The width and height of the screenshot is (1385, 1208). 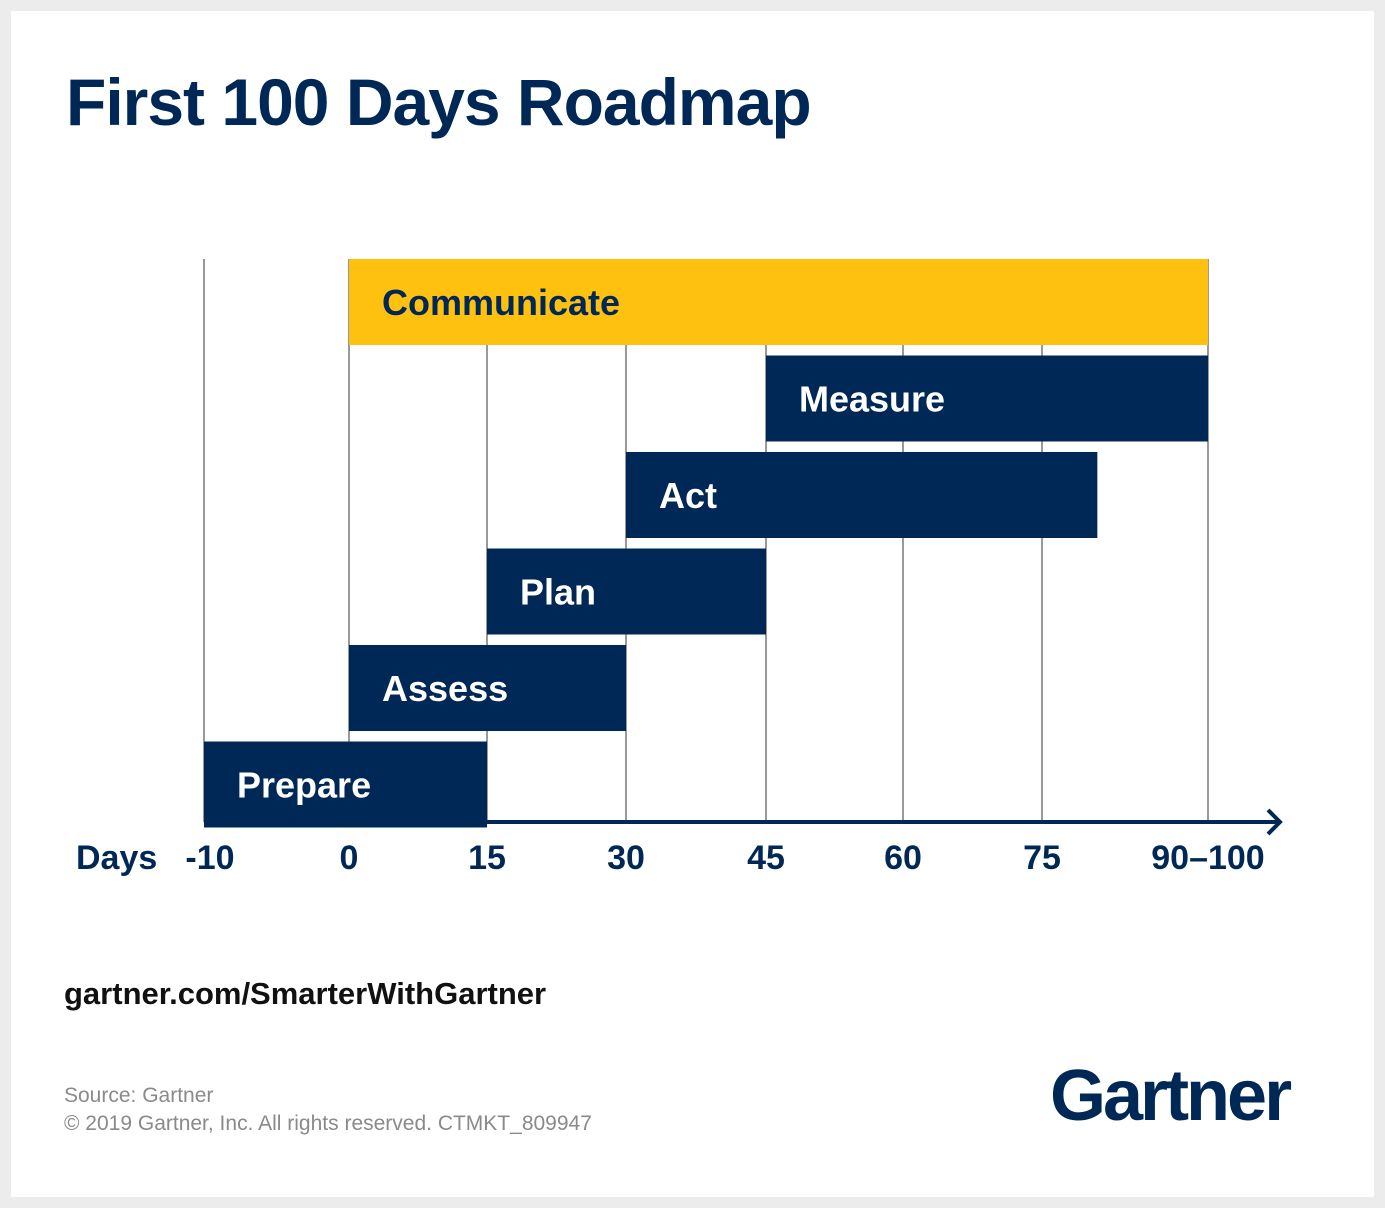 I want to click on x-tick-label: 45, so click(x=766, y=858).